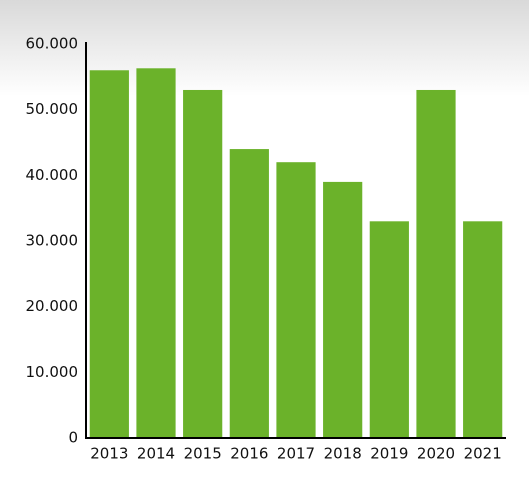 This screenshot has height=480, width=529. What do you see at coordinates (203, 454) in the screenshot?
I see `x-tick-label: 2015` at bounding box center [203, 454].